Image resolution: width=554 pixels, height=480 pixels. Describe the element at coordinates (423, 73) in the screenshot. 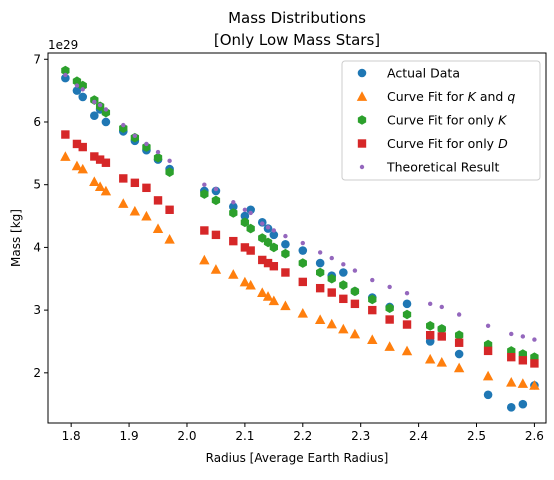

I see `legend-label: Actual Data` at that location.